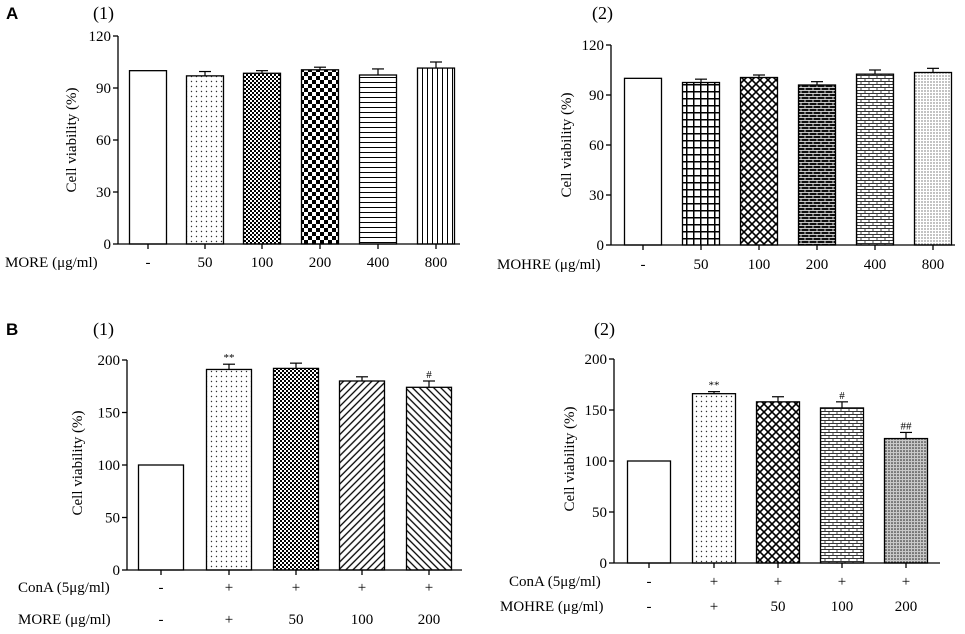 Image resolution: width=965 pixels, height=634 pixels. Describe the element at coordinates (12, 13) in the screenshot. I see `section-label-a: A` at that location.